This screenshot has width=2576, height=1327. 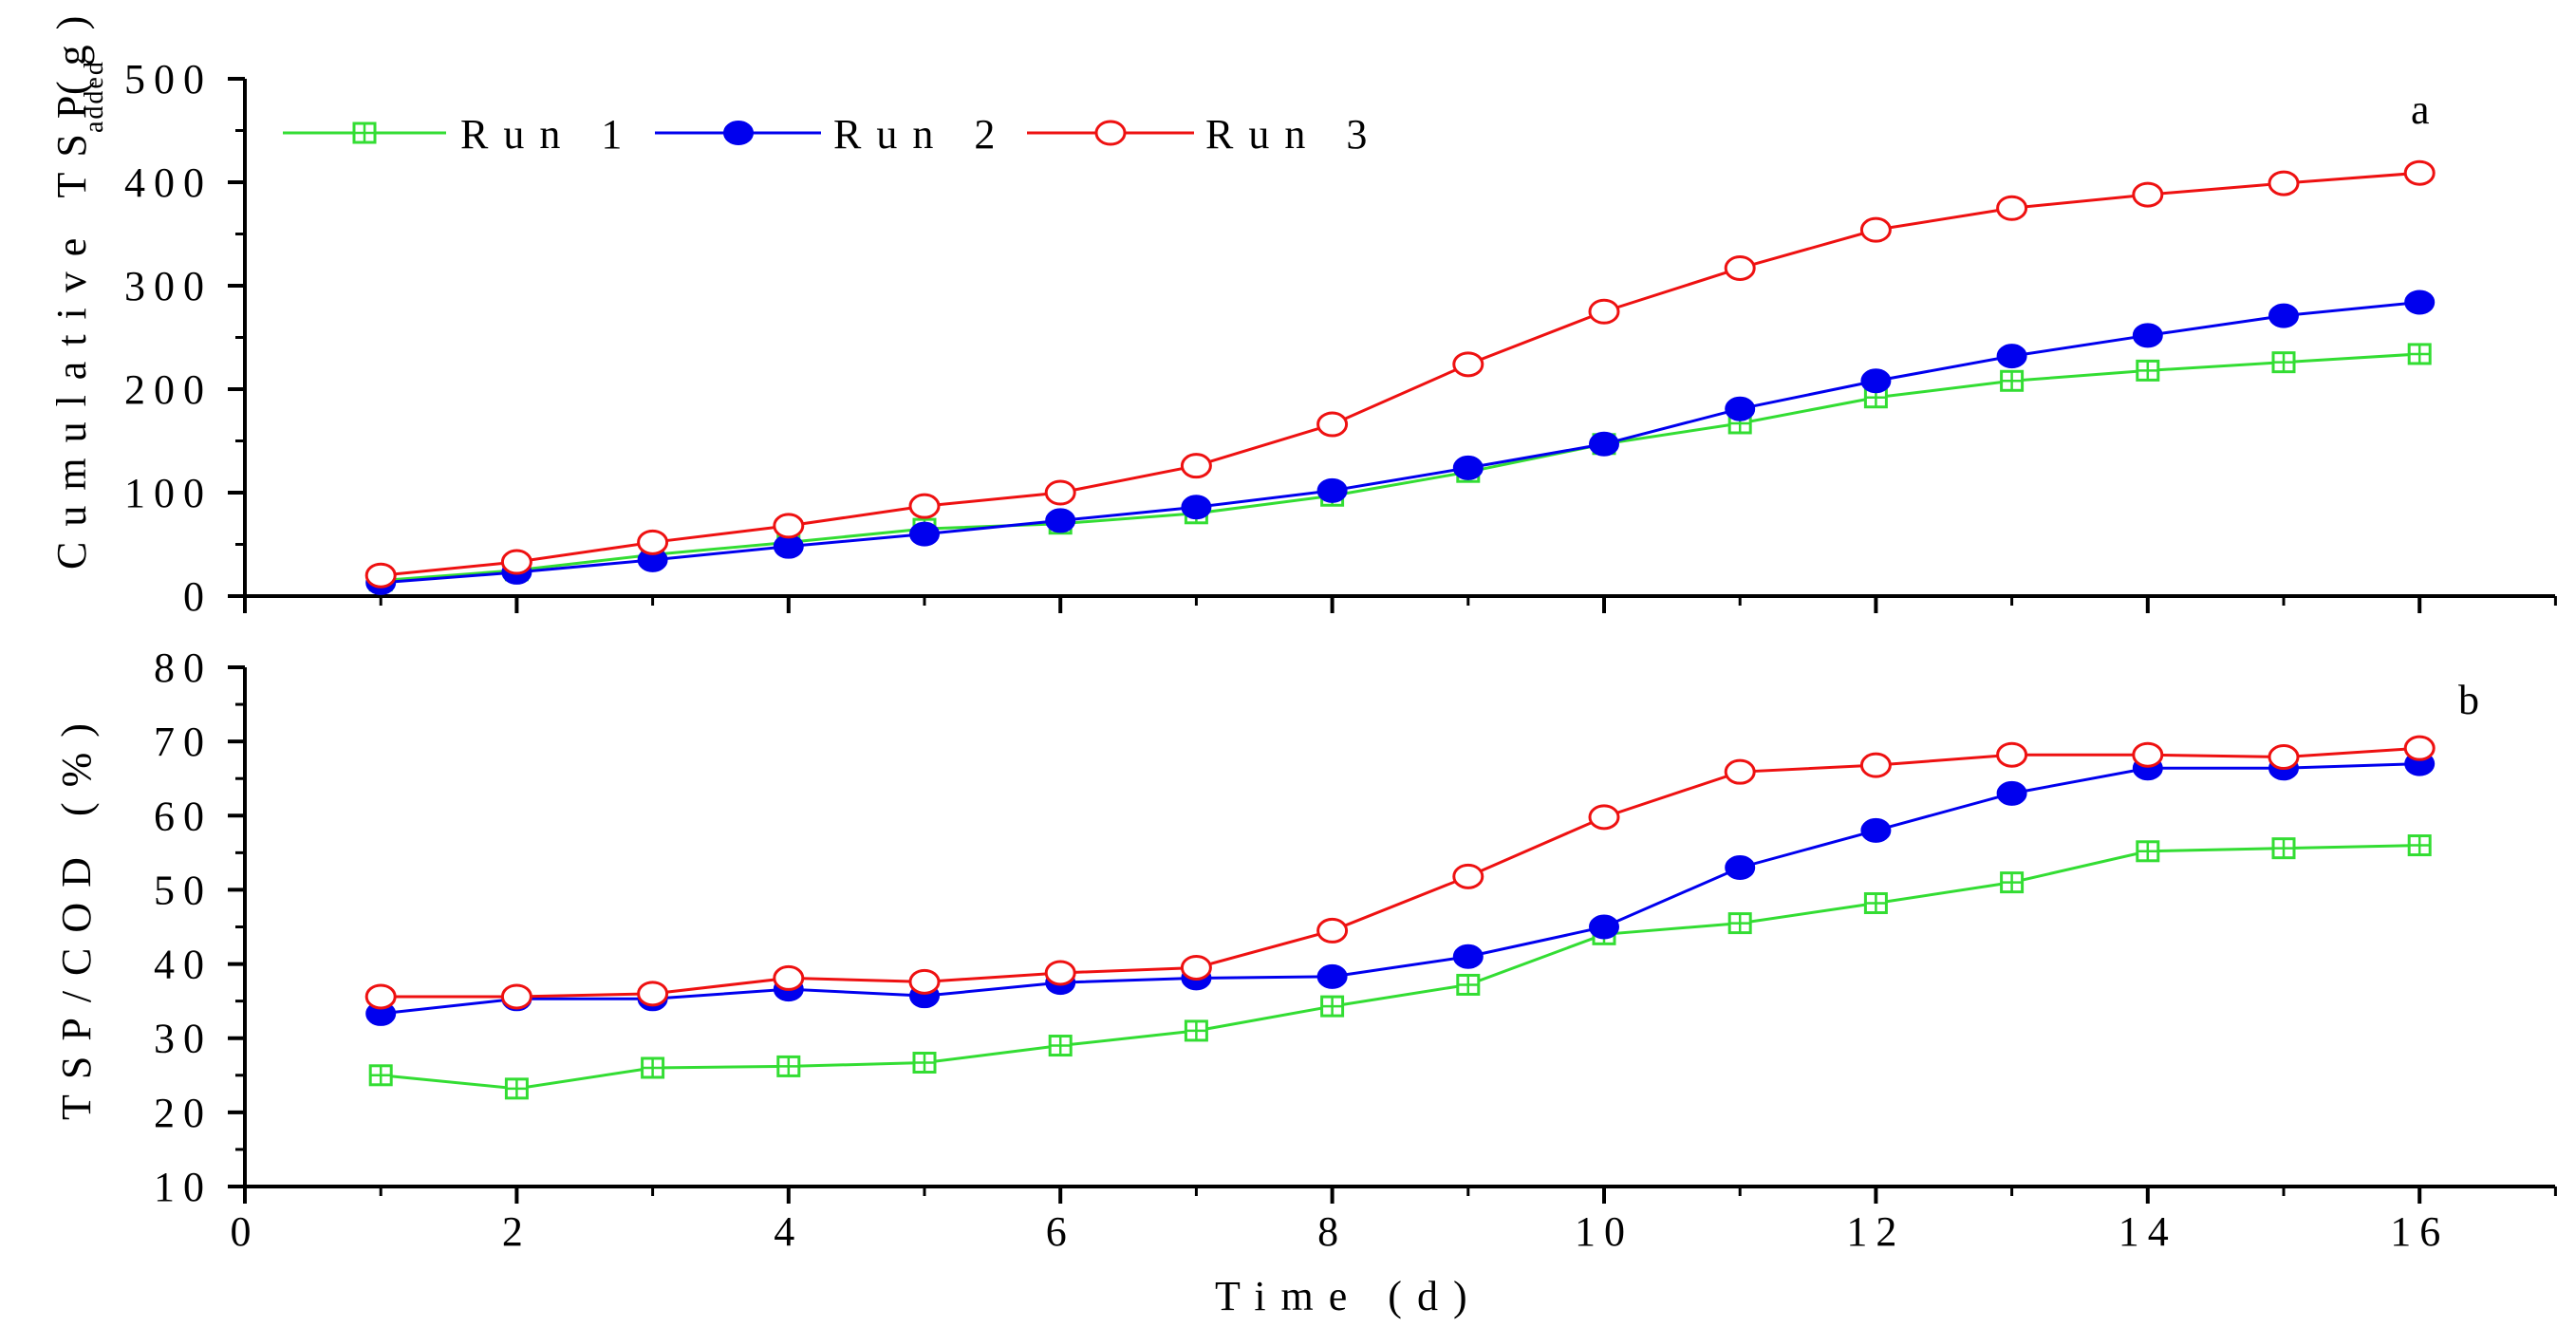 What do you see at coordinates (168, 80) in the screenshot?
I see `ytick-label-a-500: 500` at bounding box center [168, 80].